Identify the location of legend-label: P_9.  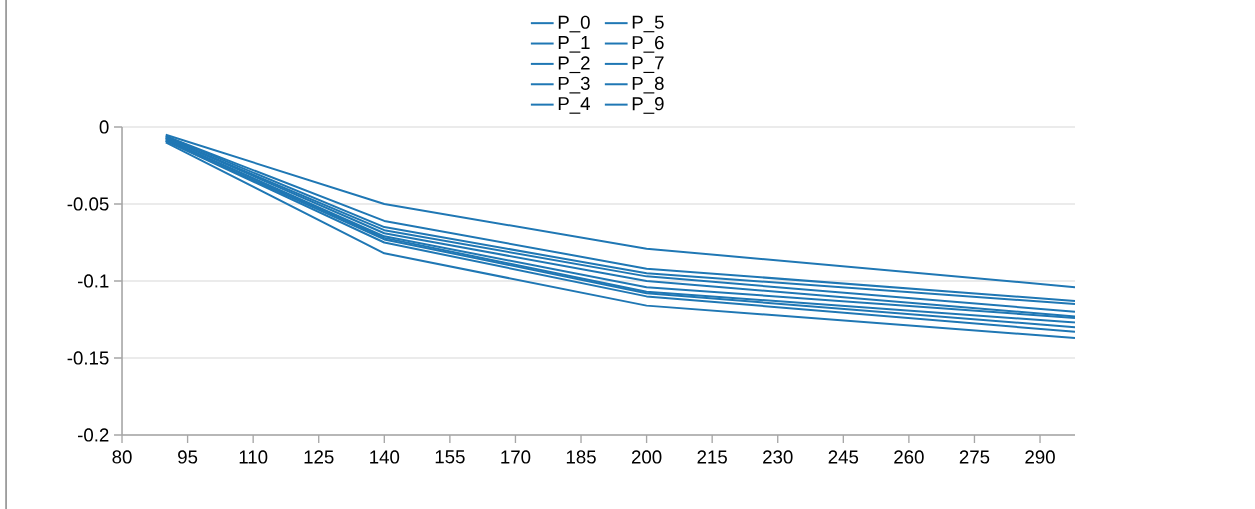
(648, 105).